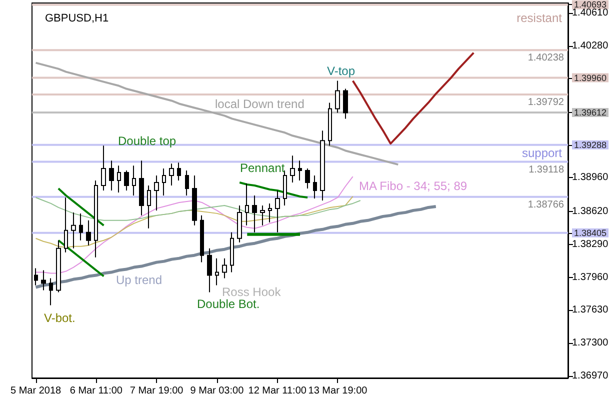 This screenshot has width=610, height=400. What do you see at coordinates (157, 391) in the screenshot?
I see `x-tick-label: 7 Mar 19:00` at bounding box center [157, 391].